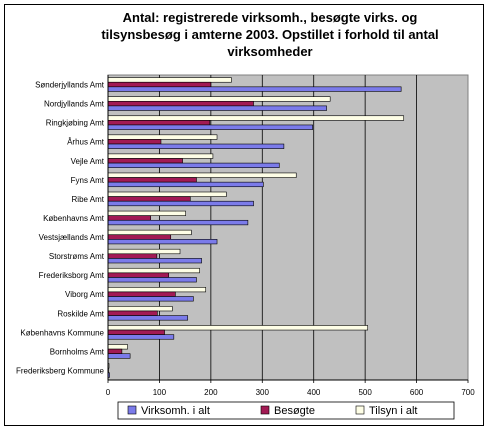  I want to click on category-label: Københavns Amt, so click(74, 218).